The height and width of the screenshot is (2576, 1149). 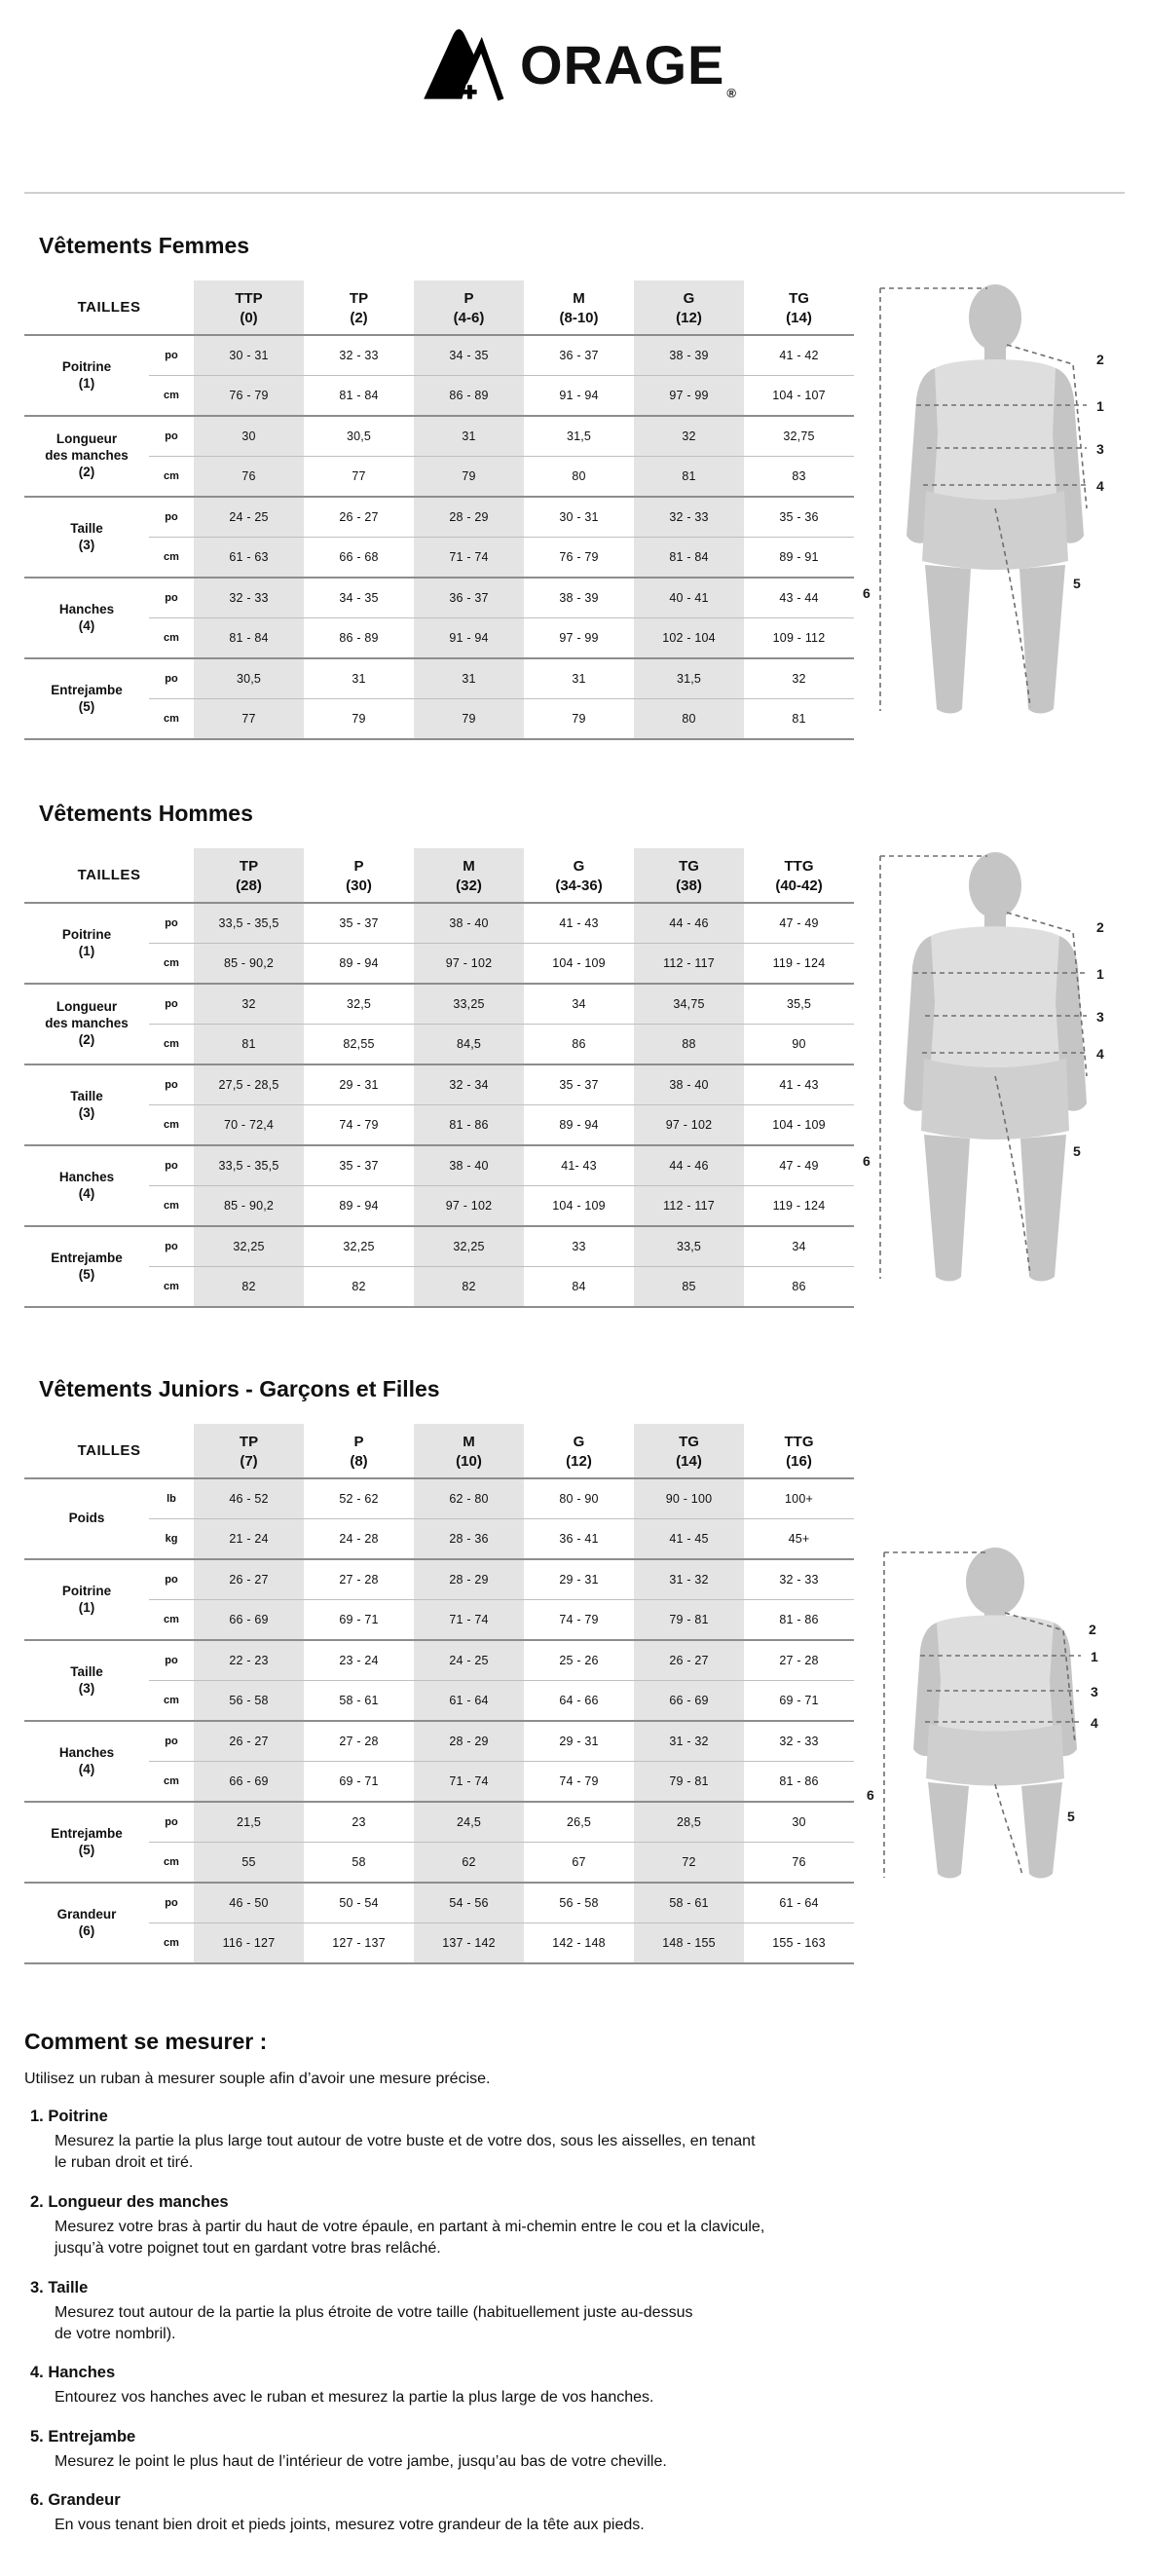 I want to click on size-value-cell: 34 - 35, so click(x=470, y=355).